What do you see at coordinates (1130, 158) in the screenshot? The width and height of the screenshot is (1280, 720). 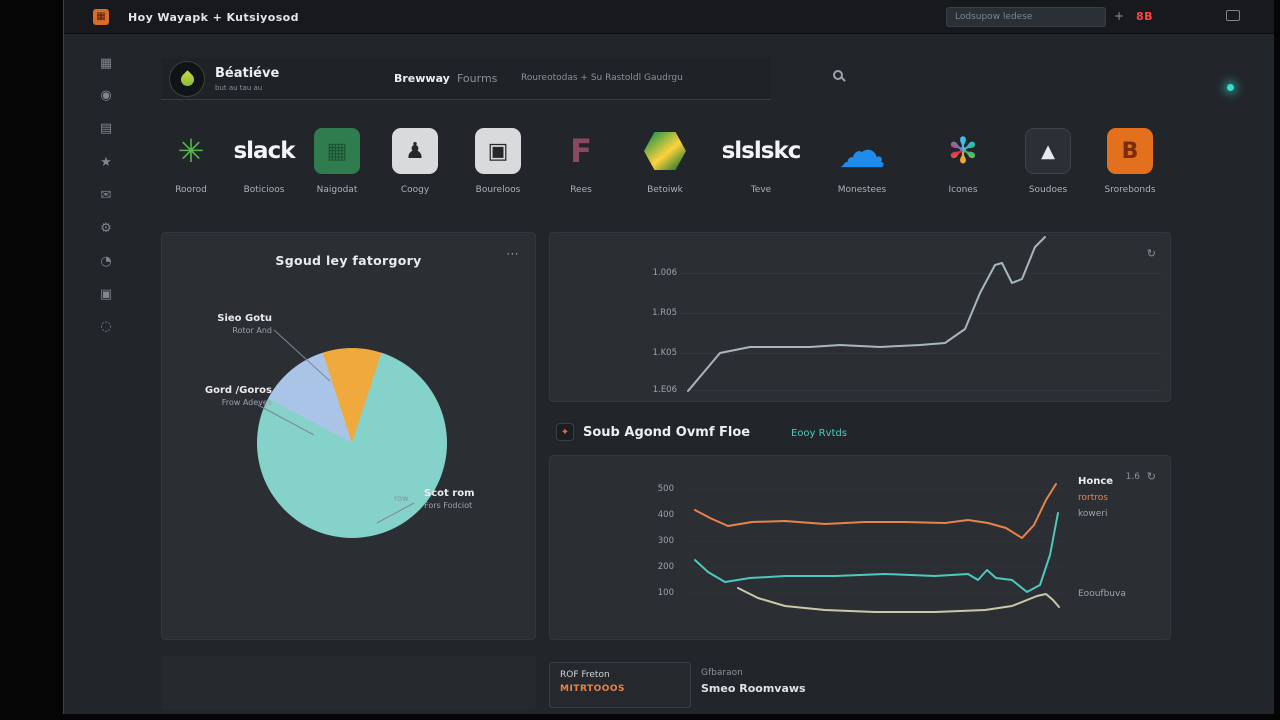 I see `app-tile-srorebonds: B Srorebonds` at bounding box center [1130, 158].